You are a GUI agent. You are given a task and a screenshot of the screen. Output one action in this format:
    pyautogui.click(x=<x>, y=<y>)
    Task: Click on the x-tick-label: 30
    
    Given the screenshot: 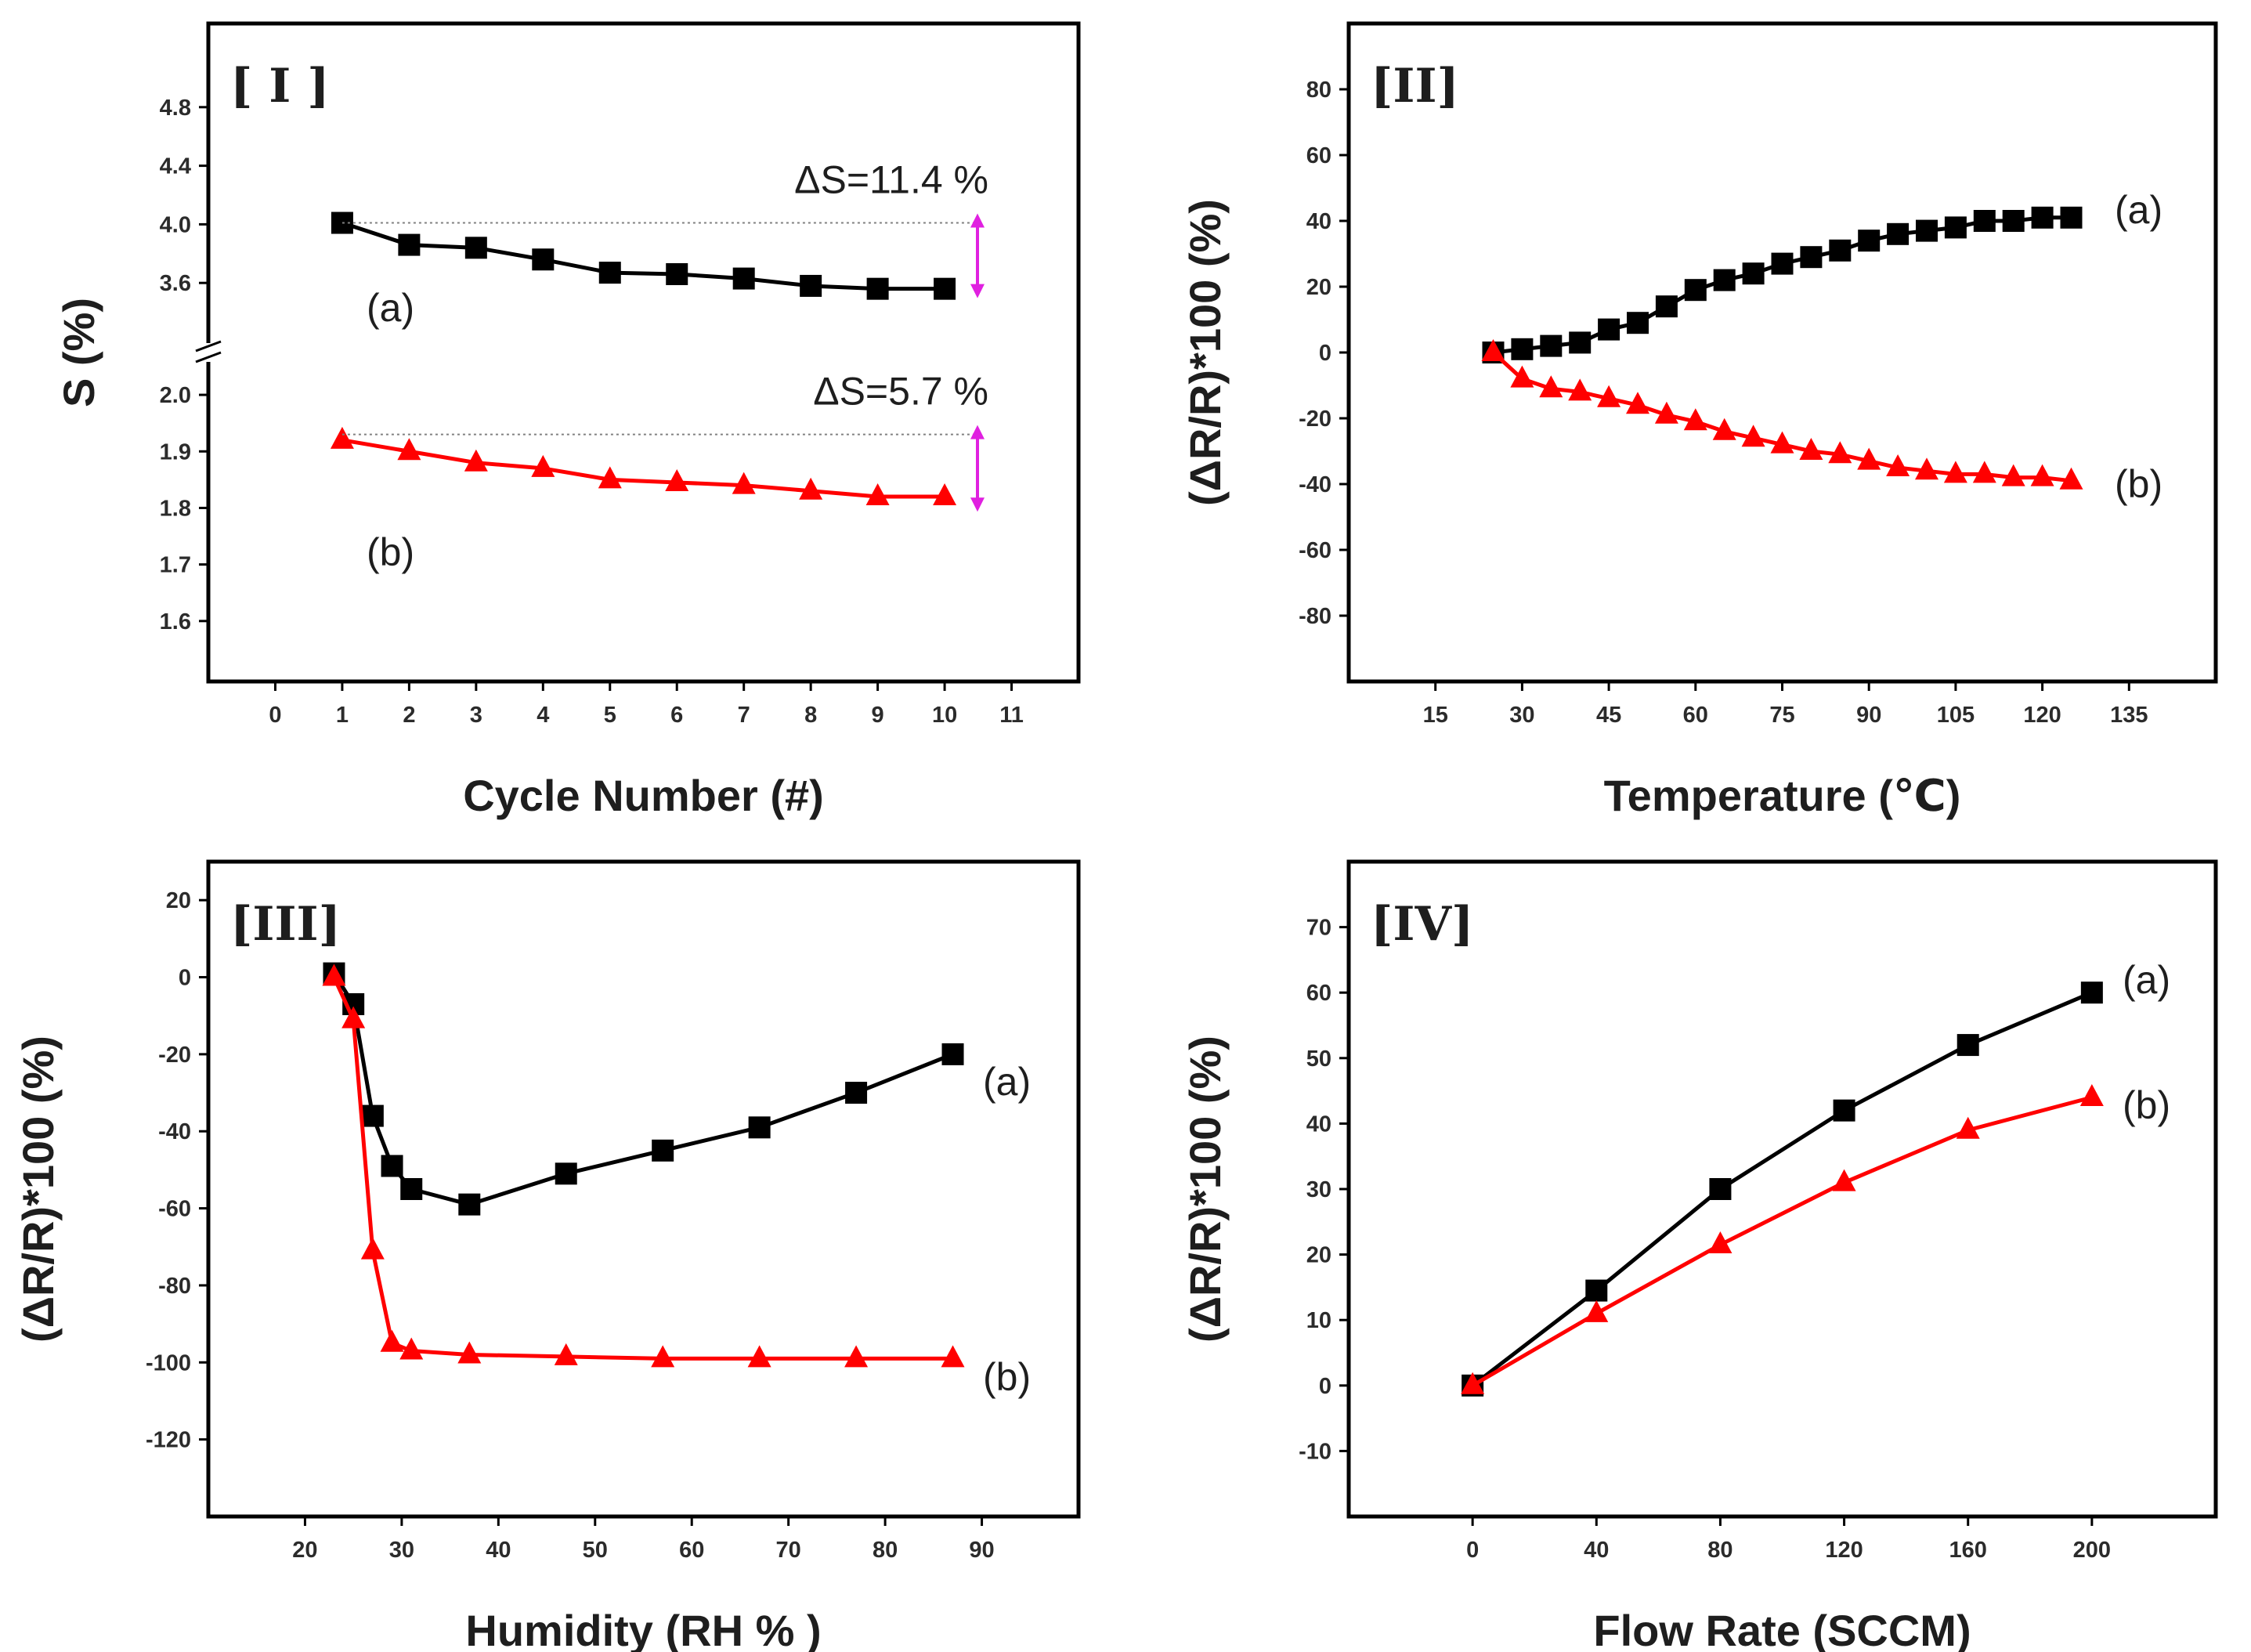 What is the action you would take?
    pyautogui.click(x=401, y=1551)
    